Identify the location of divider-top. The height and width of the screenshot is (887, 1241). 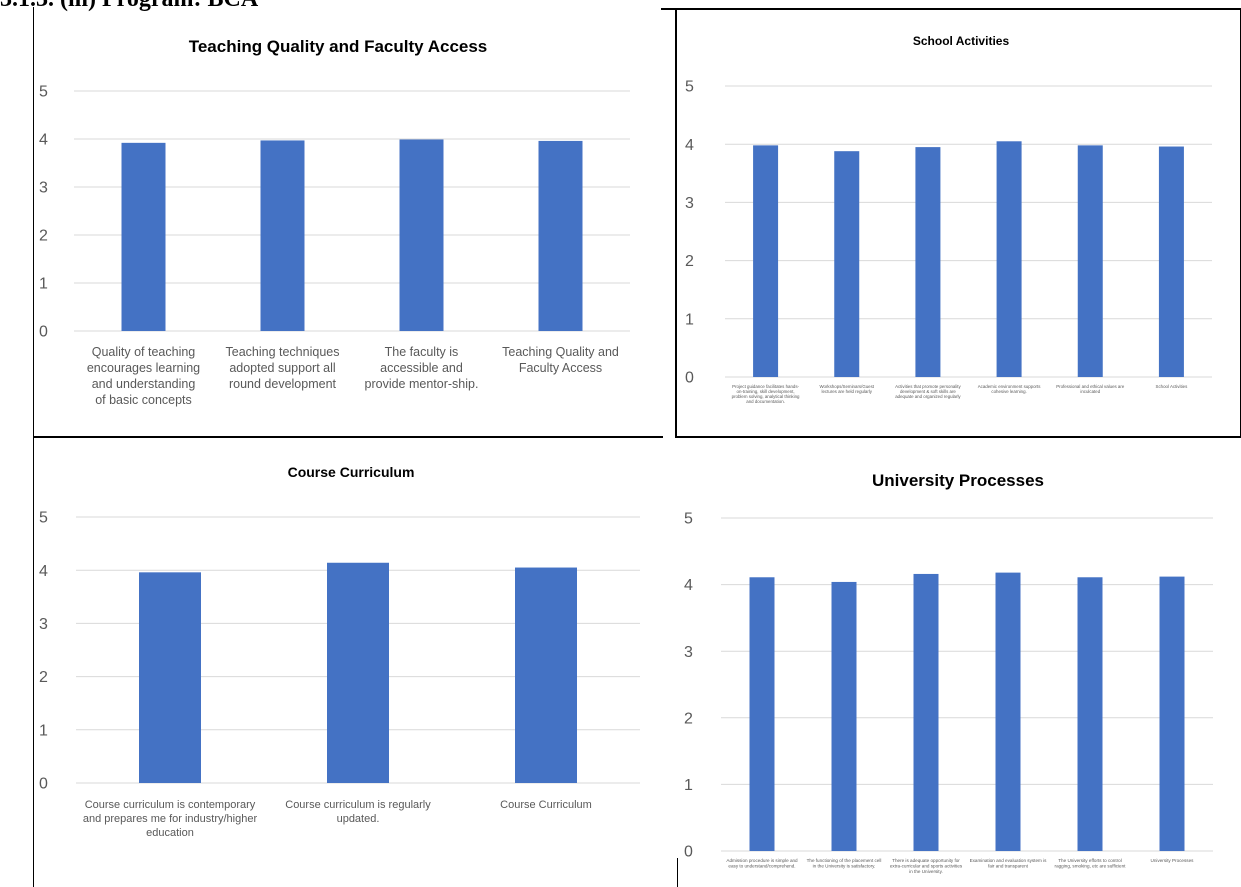
(951, 9).